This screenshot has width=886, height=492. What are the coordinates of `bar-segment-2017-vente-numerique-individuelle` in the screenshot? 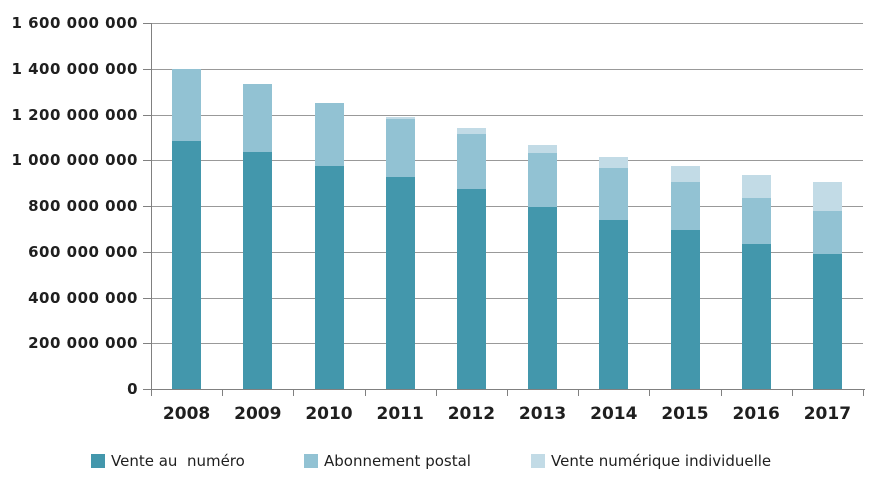 It's located at (827, 196).